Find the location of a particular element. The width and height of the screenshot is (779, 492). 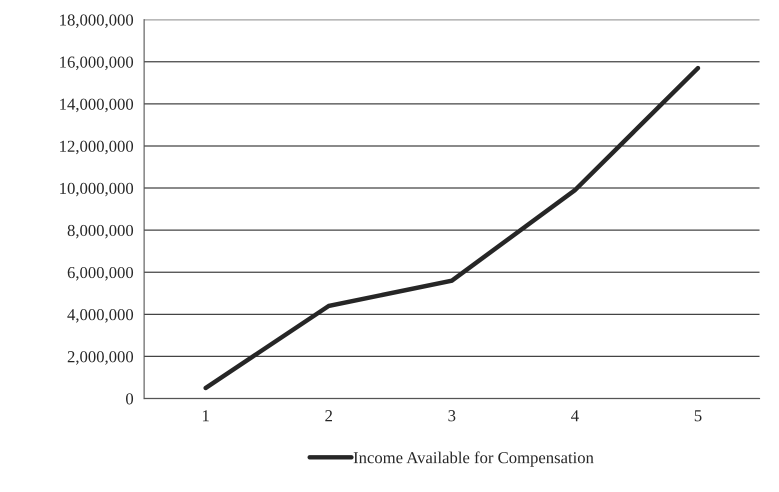

y-tick-label: 16,000,000 is located at coordinates (97, 63).